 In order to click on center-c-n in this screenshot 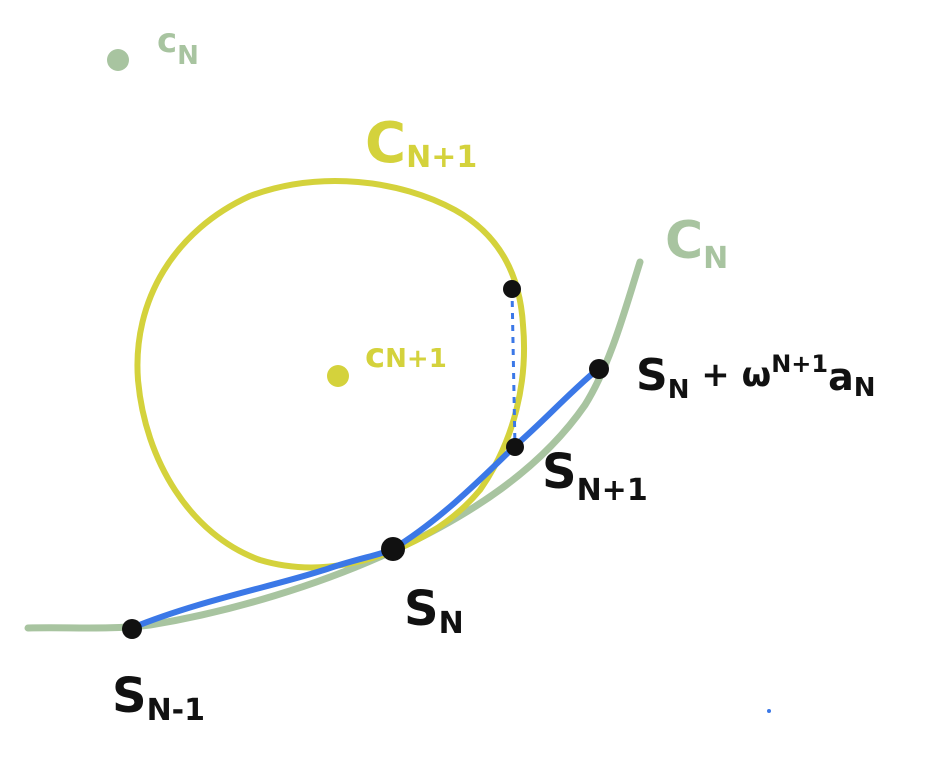, I will do `click(118, 60)`.